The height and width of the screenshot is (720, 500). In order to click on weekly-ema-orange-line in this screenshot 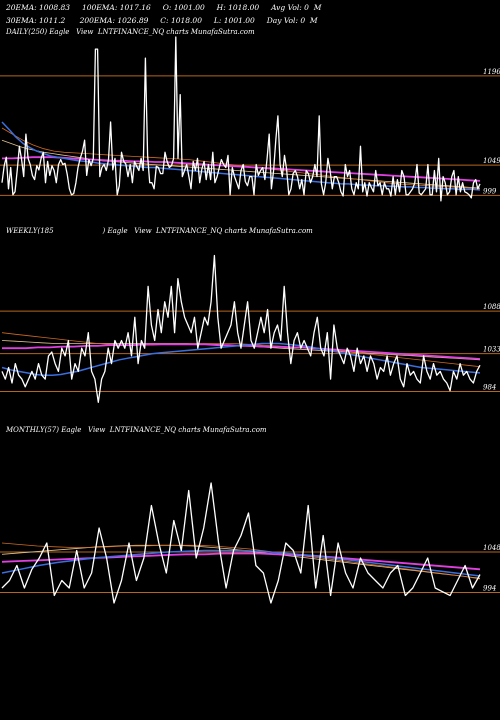, I will do `click(241, 350)`.